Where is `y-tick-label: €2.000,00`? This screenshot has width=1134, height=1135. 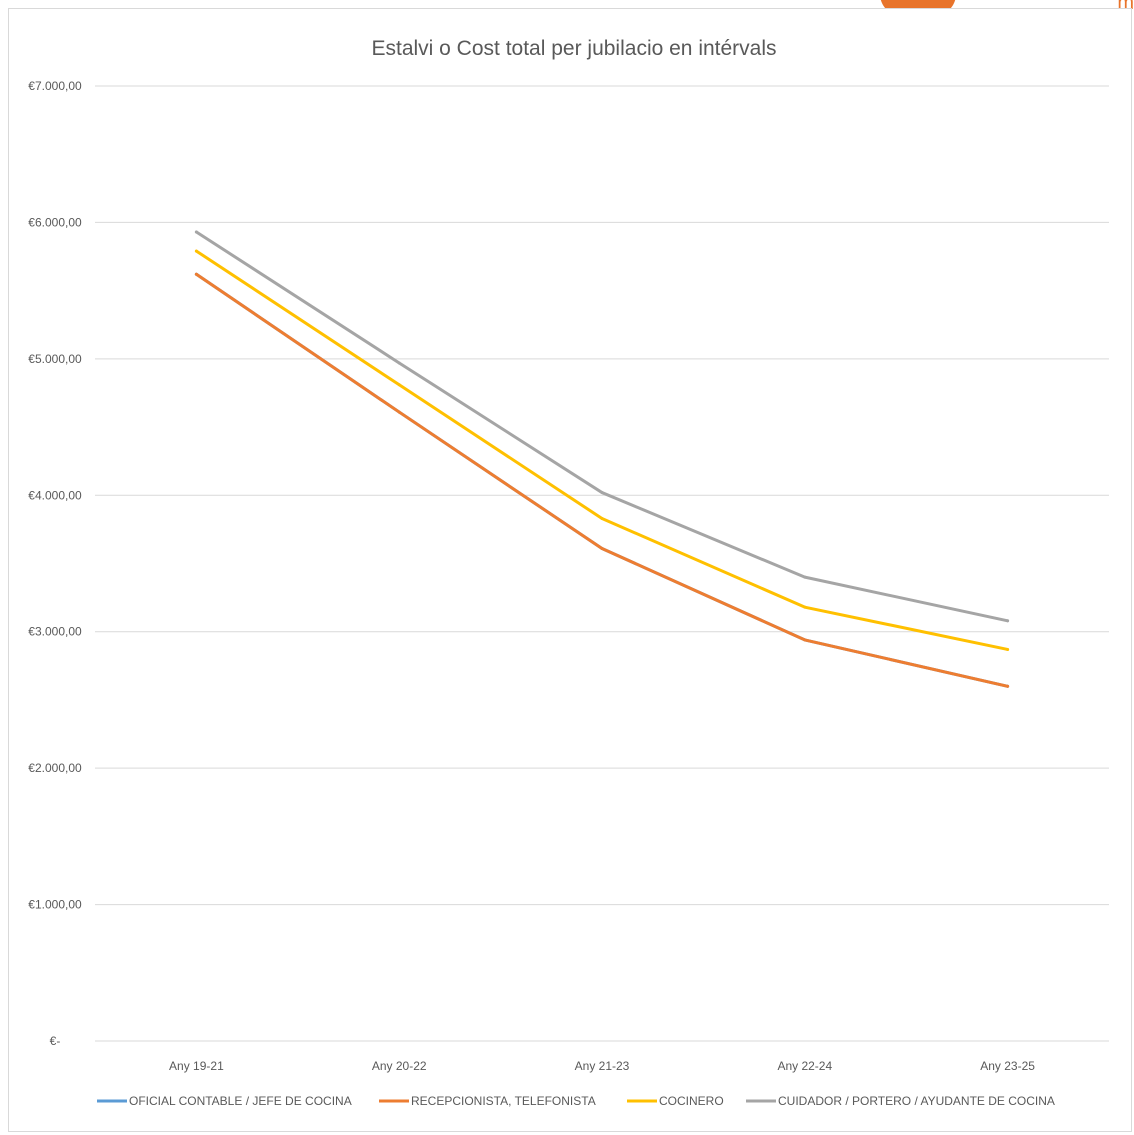
y-tick-label: €2.000,00 is located at coordinates (55, 768).